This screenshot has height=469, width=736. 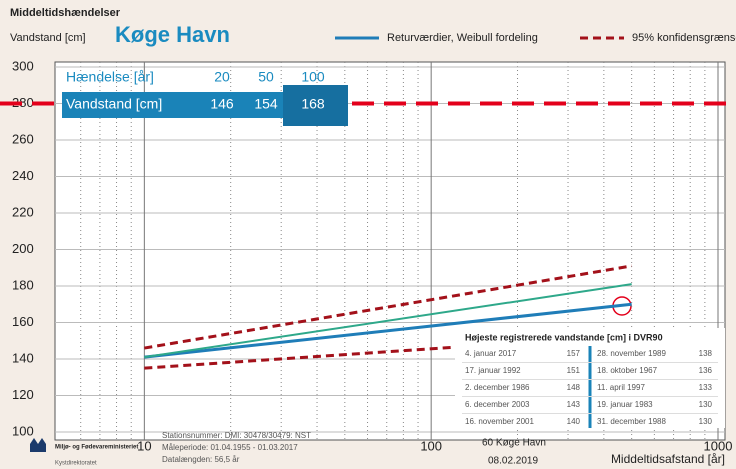 I want to click on y-axis-label: Vandstand [cm], so click(x=48, y=38).